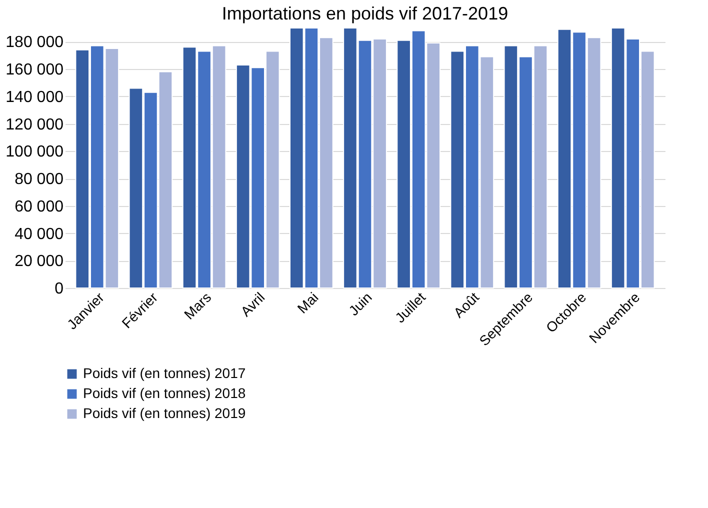 This screenshot has width=708, height=508. Describe the element at coordinates (39, 234) in the screenshot. I see `y-tick-label: 40 000` at that location.